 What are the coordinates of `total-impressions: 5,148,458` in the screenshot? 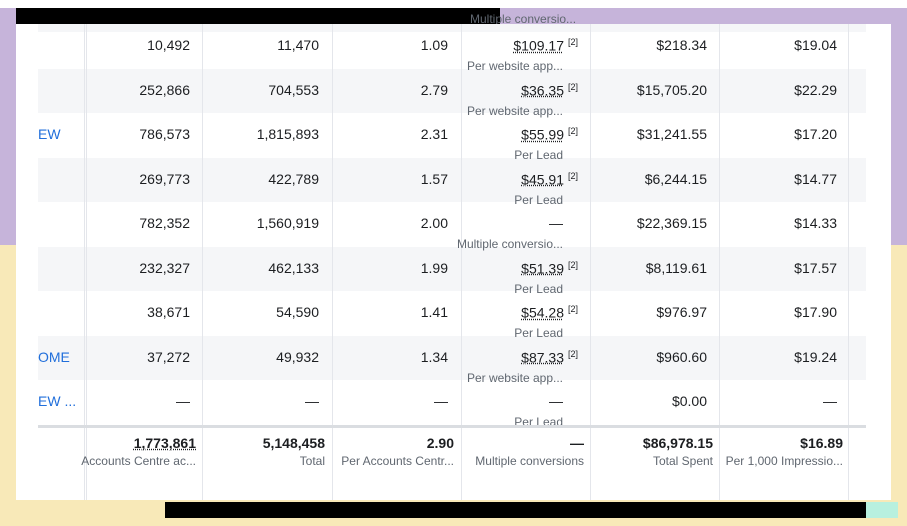 It's located at (293, 442).